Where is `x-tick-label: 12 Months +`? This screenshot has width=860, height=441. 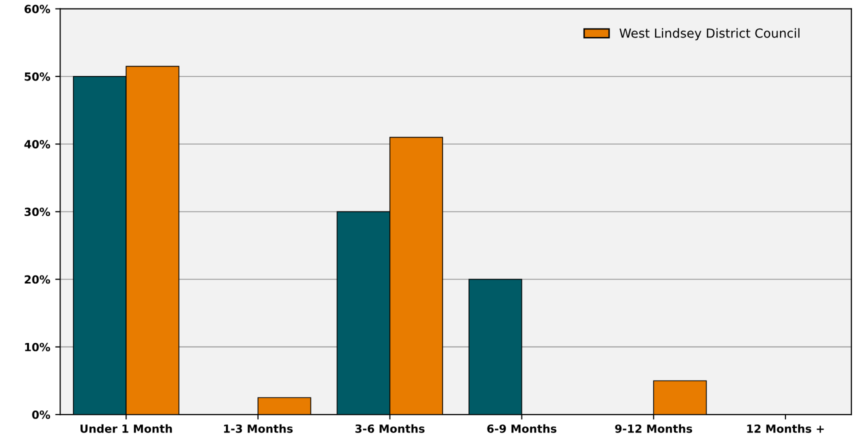 x-tick-label: 12 Months + is located at coordinates (785, 428).